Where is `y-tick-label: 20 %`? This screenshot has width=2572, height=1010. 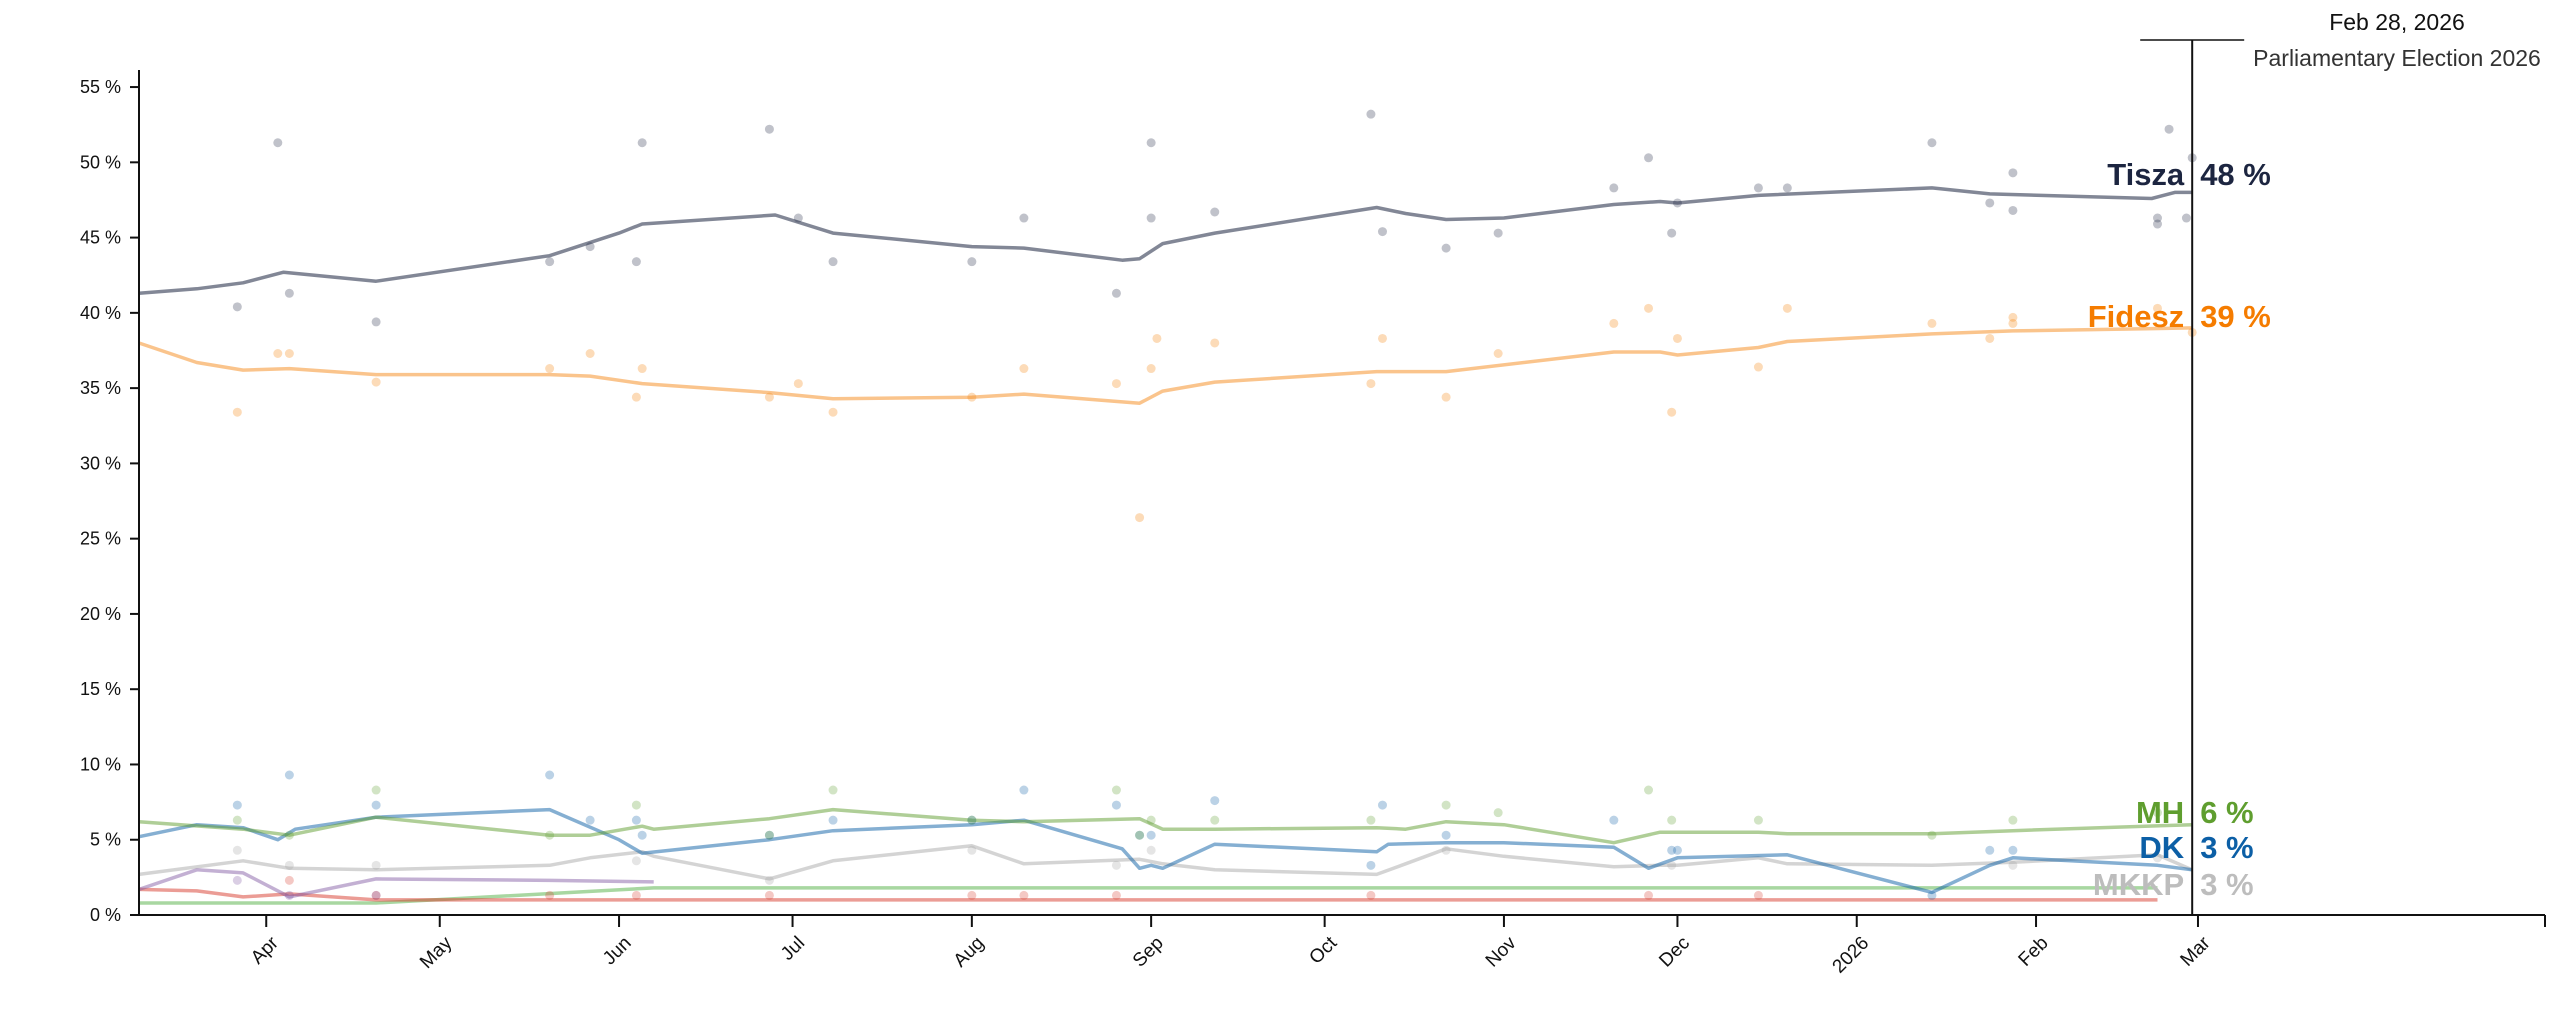
y-tick-label: 20 % is located at coordinates (100, 614).